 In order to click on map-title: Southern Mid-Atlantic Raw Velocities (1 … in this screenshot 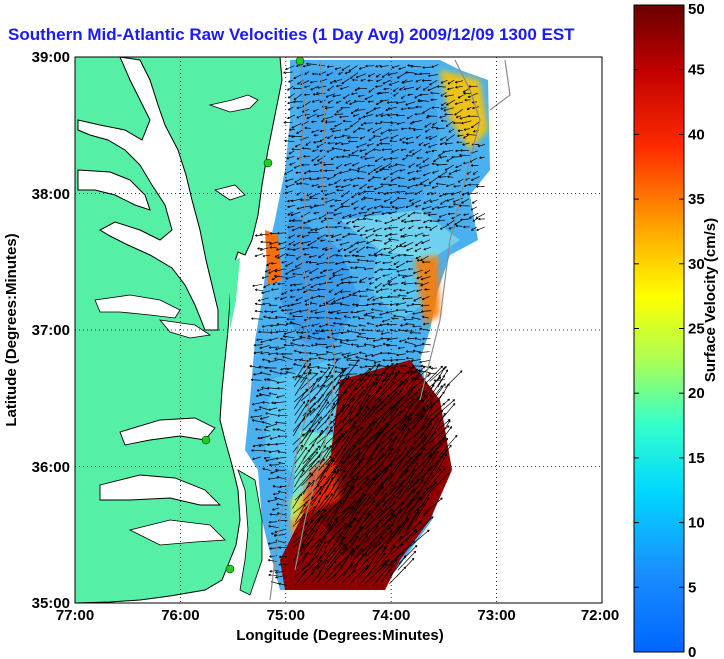, I will do `click(291, 34)`.